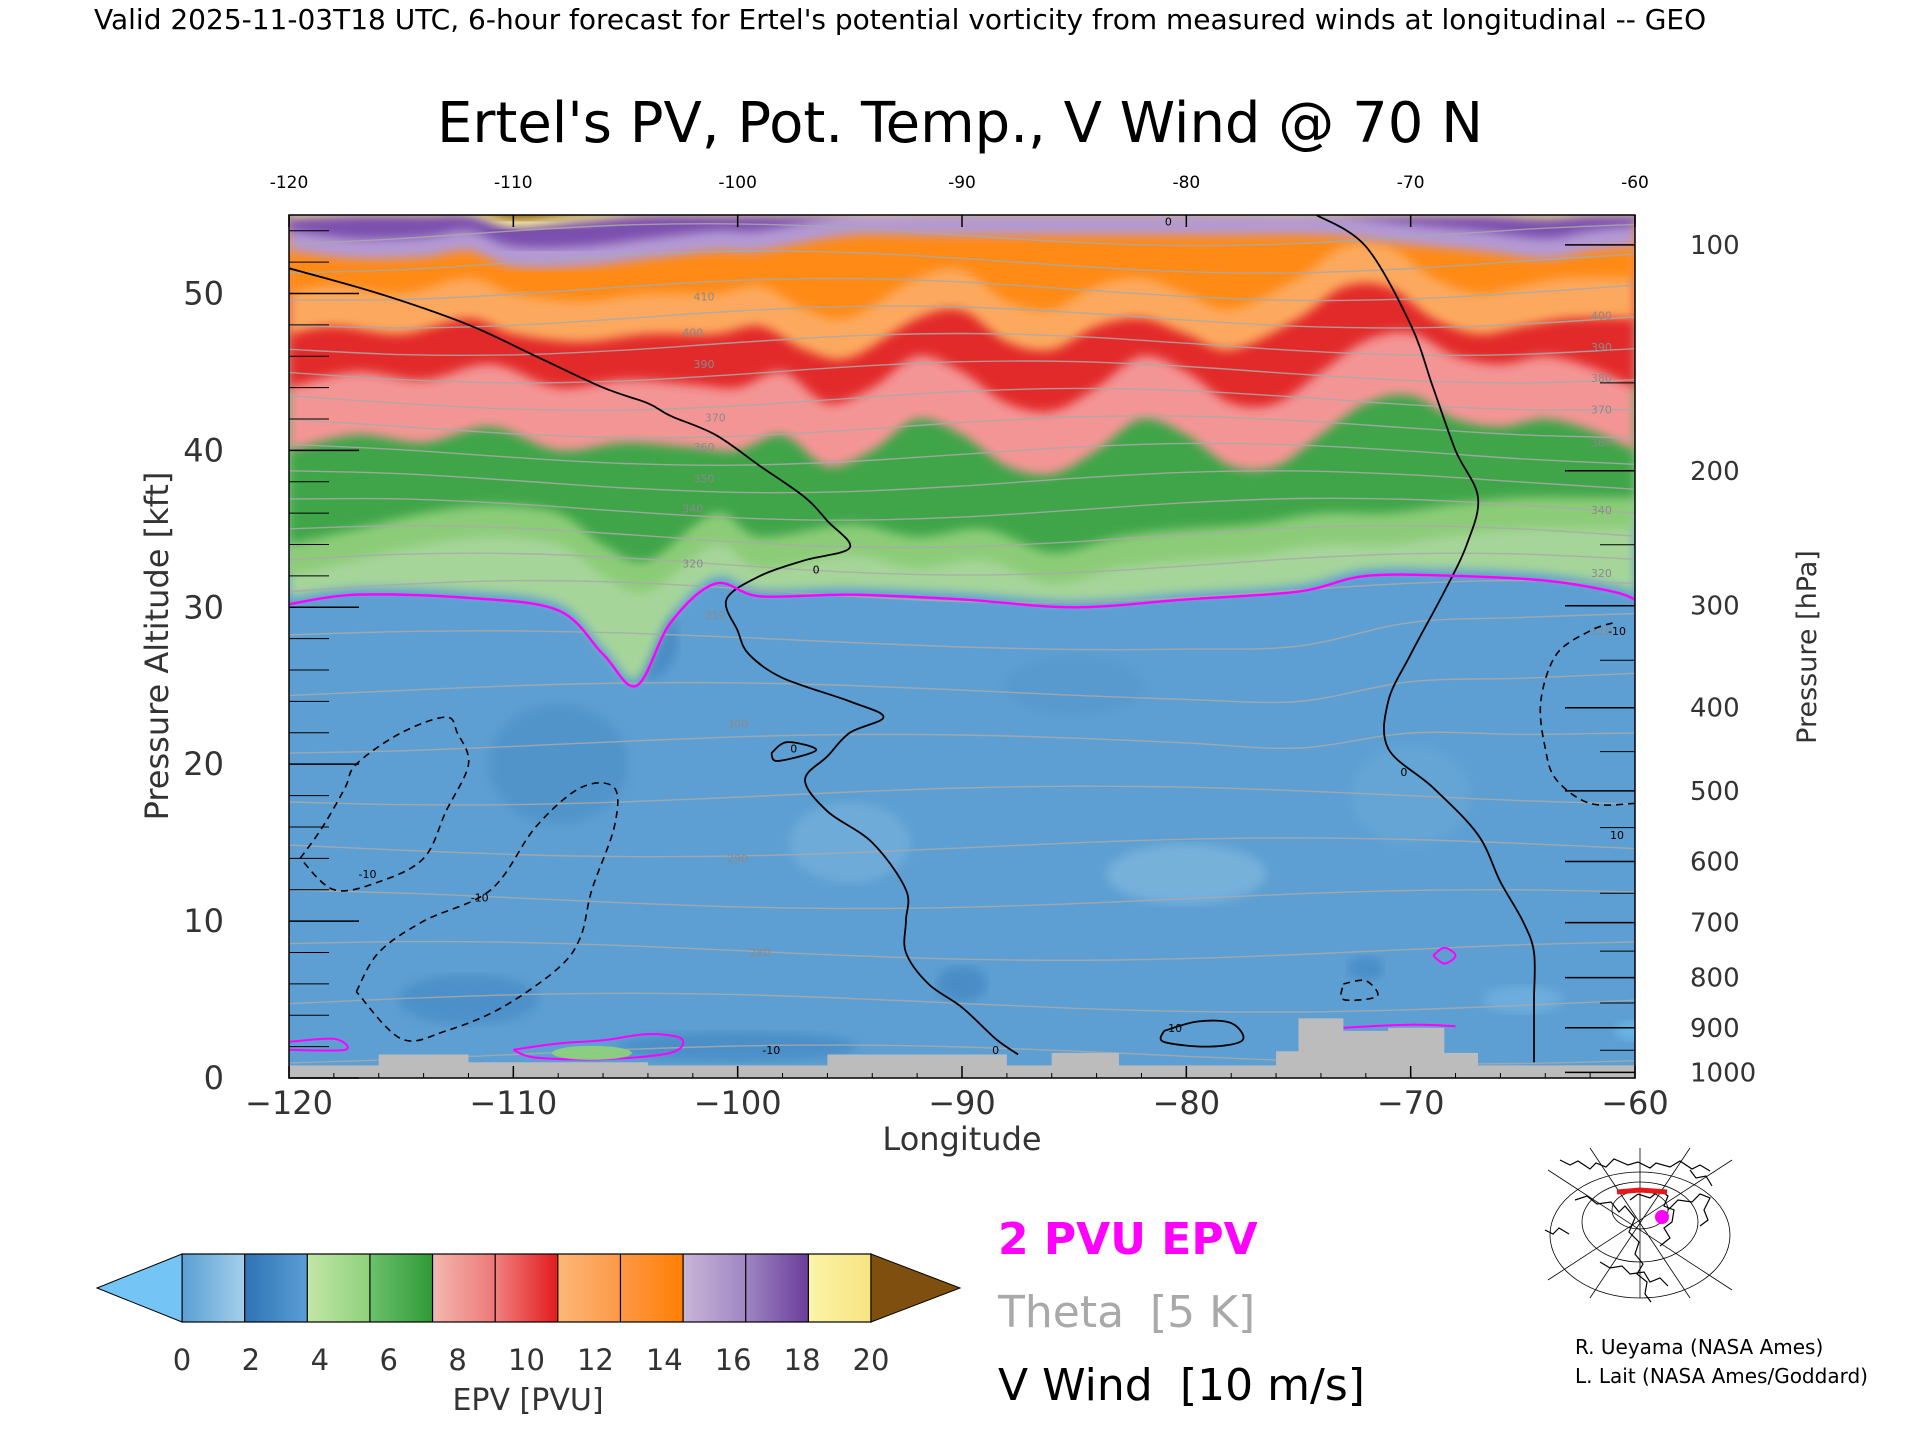 The width and height of the screenshot is (1920, 1440). What do you see at coordinates (1411, 1103) in the screenshot?
I see `x-tick-label: −70` at bounding box center [1411, 1103].